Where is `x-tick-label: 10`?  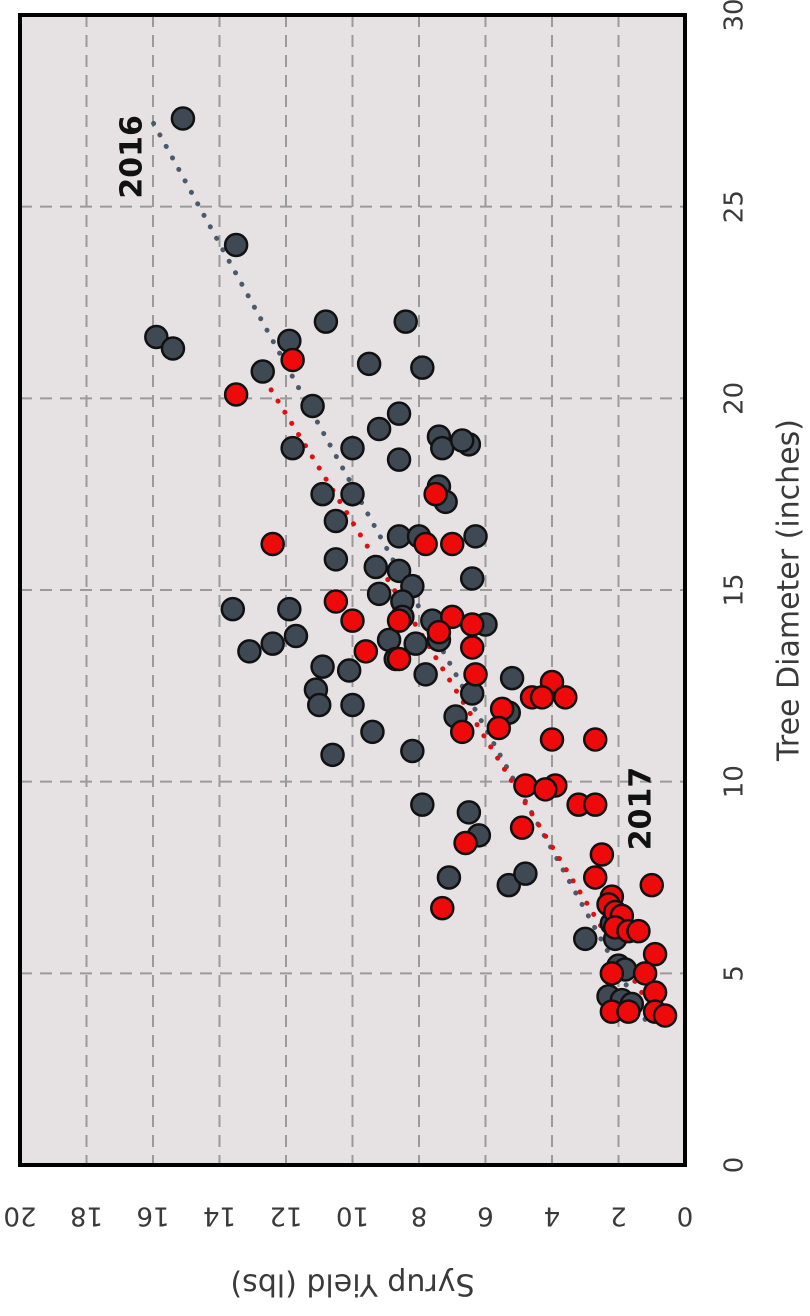 x-tick-label: 10 is located at coordinates (735, 781).